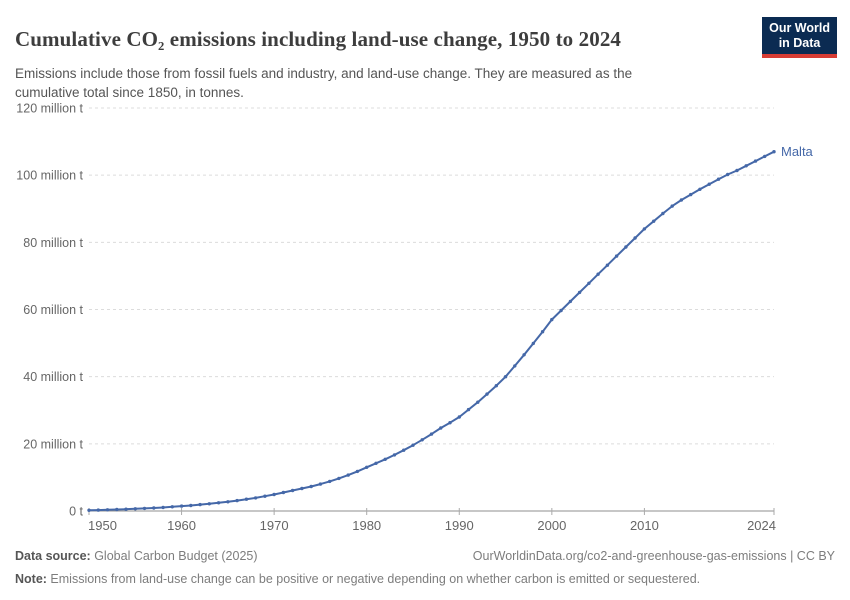 The image size is (850, 600). What do you see at coordinates (459, 525) in the screenshot?
I see `x-axis-tick-label: 1990` at bounding box center [459, 525].